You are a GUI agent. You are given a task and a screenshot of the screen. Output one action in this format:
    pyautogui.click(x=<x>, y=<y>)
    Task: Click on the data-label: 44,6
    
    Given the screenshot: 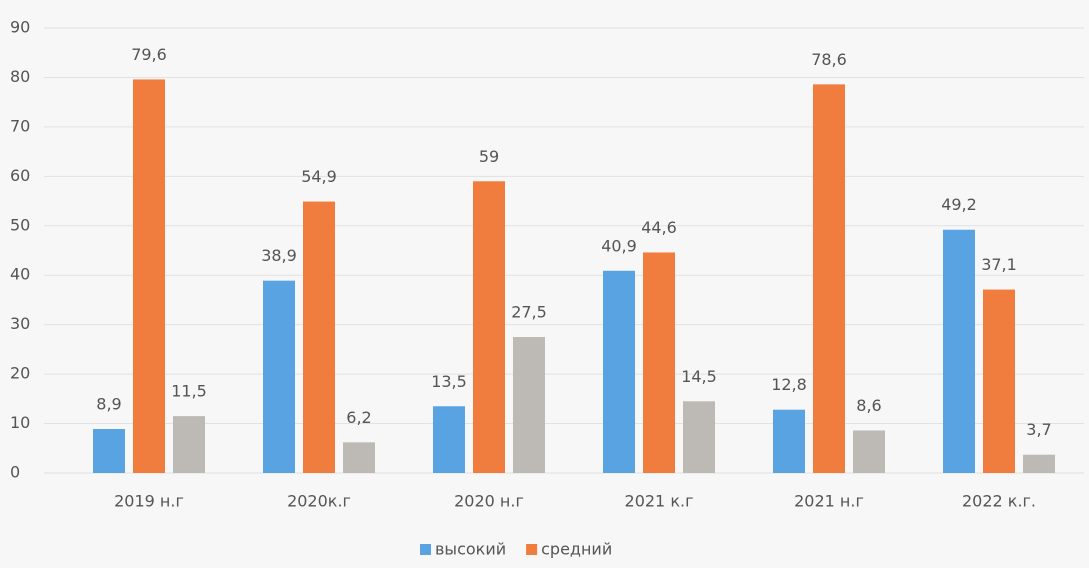 What is the action you would take?
    pyautogui.click(x=659, y=227)
    